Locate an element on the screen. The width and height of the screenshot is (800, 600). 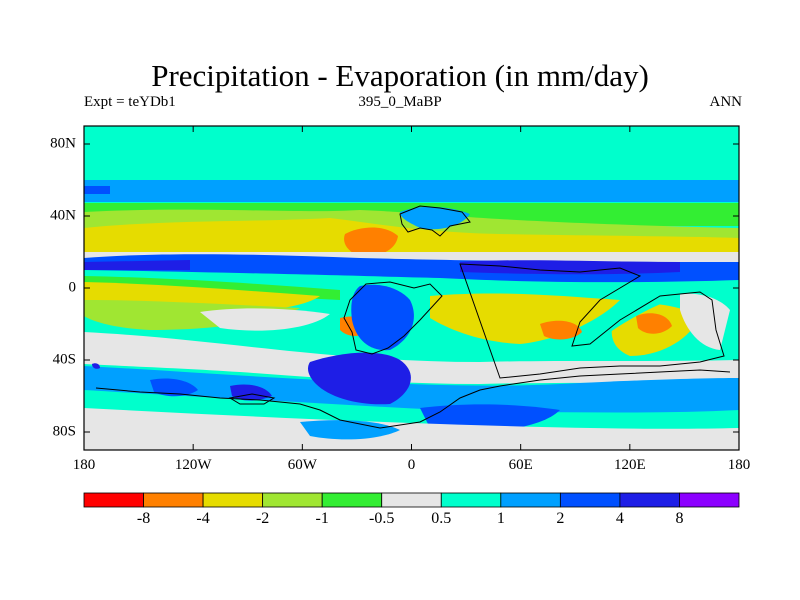
band-south-dry is located at coordinates (411, 358).